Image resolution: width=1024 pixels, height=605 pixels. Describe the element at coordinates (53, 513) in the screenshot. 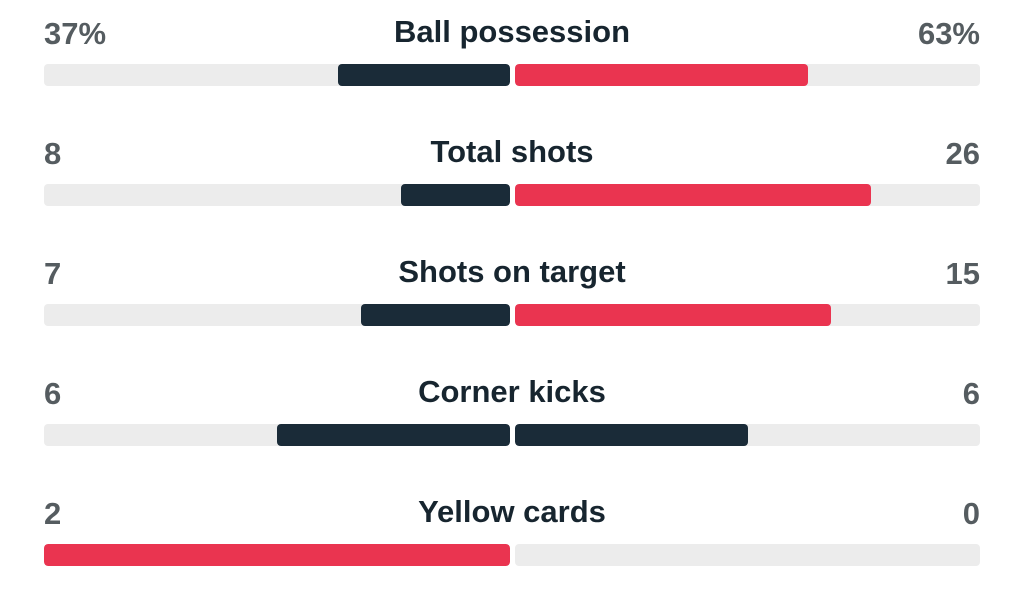

I see `home-value: 2` at that location.